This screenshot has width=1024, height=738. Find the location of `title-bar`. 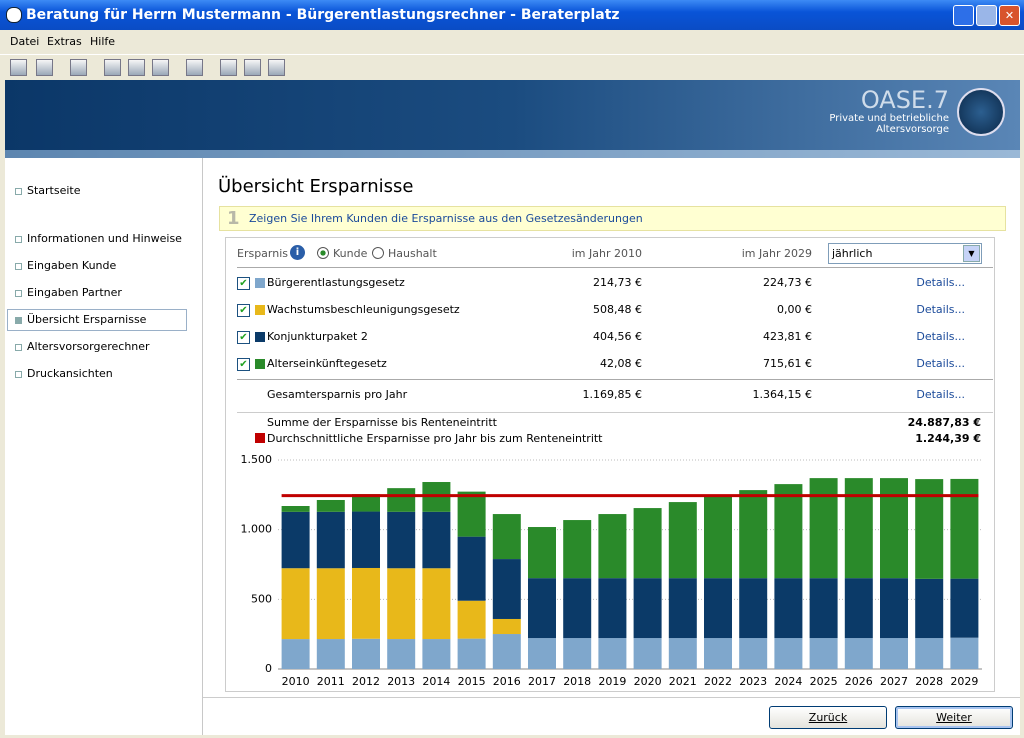

title-bar is located at coordinates (512, 15).